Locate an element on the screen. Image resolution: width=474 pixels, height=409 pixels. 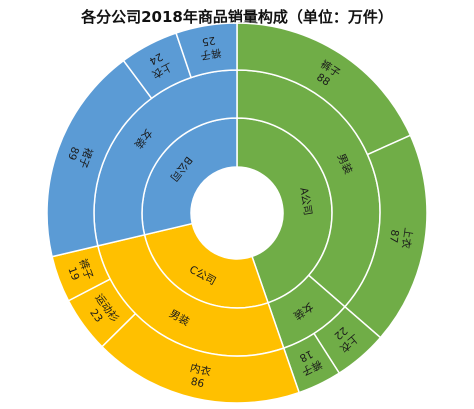
sunburst-label-value: 87 is located at coordinates (394, 236).